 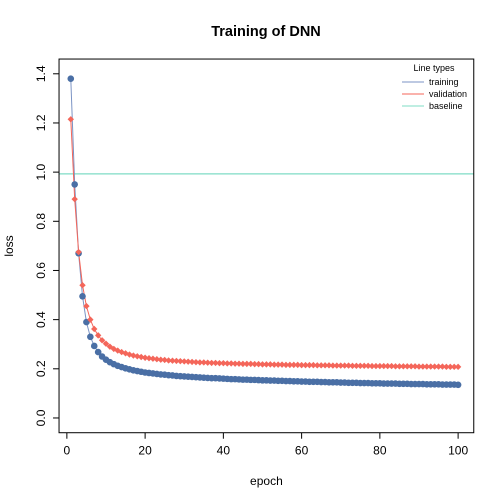 I want to click on y-tick-label: 0.6, so click(x=41, y=270).